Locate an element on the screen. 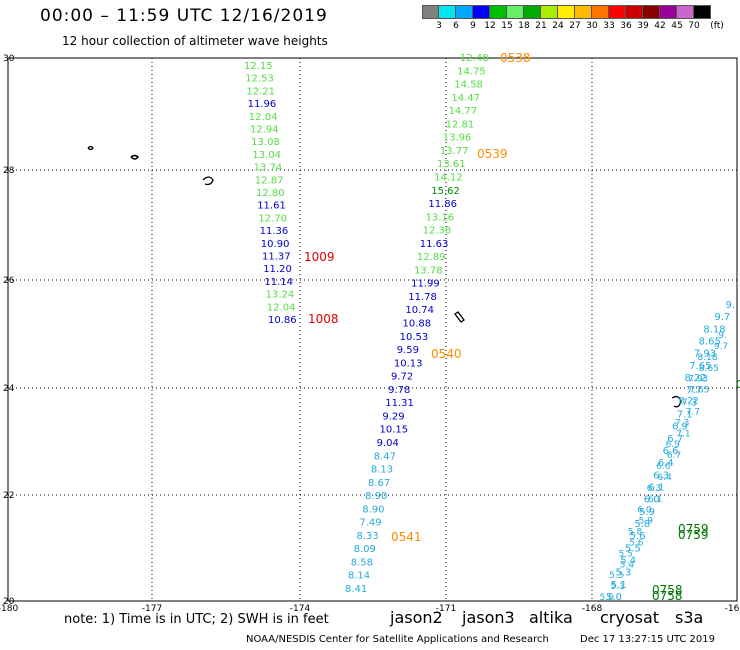 Image resolution: width=740 pixels, height=650 pixels. swh-value-east-edge: 5.1 is located at coordinates (619, 585).